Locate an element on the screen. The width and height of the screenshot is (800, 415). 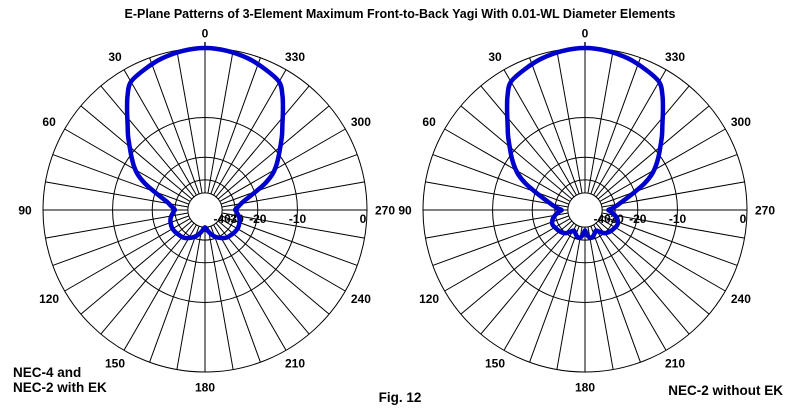
figure-number: Fig. 12 is located at coordinates (400, 397).